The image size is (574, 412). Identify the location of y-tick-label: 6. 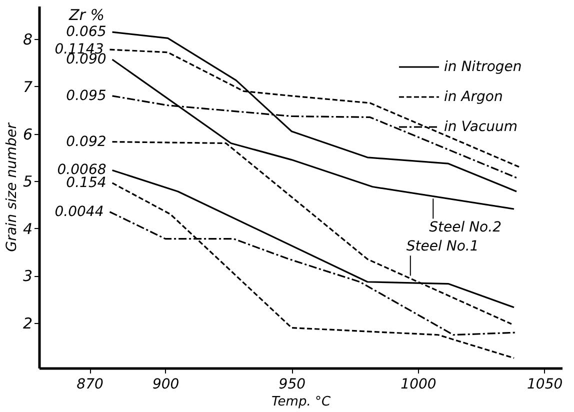
(27, 134).